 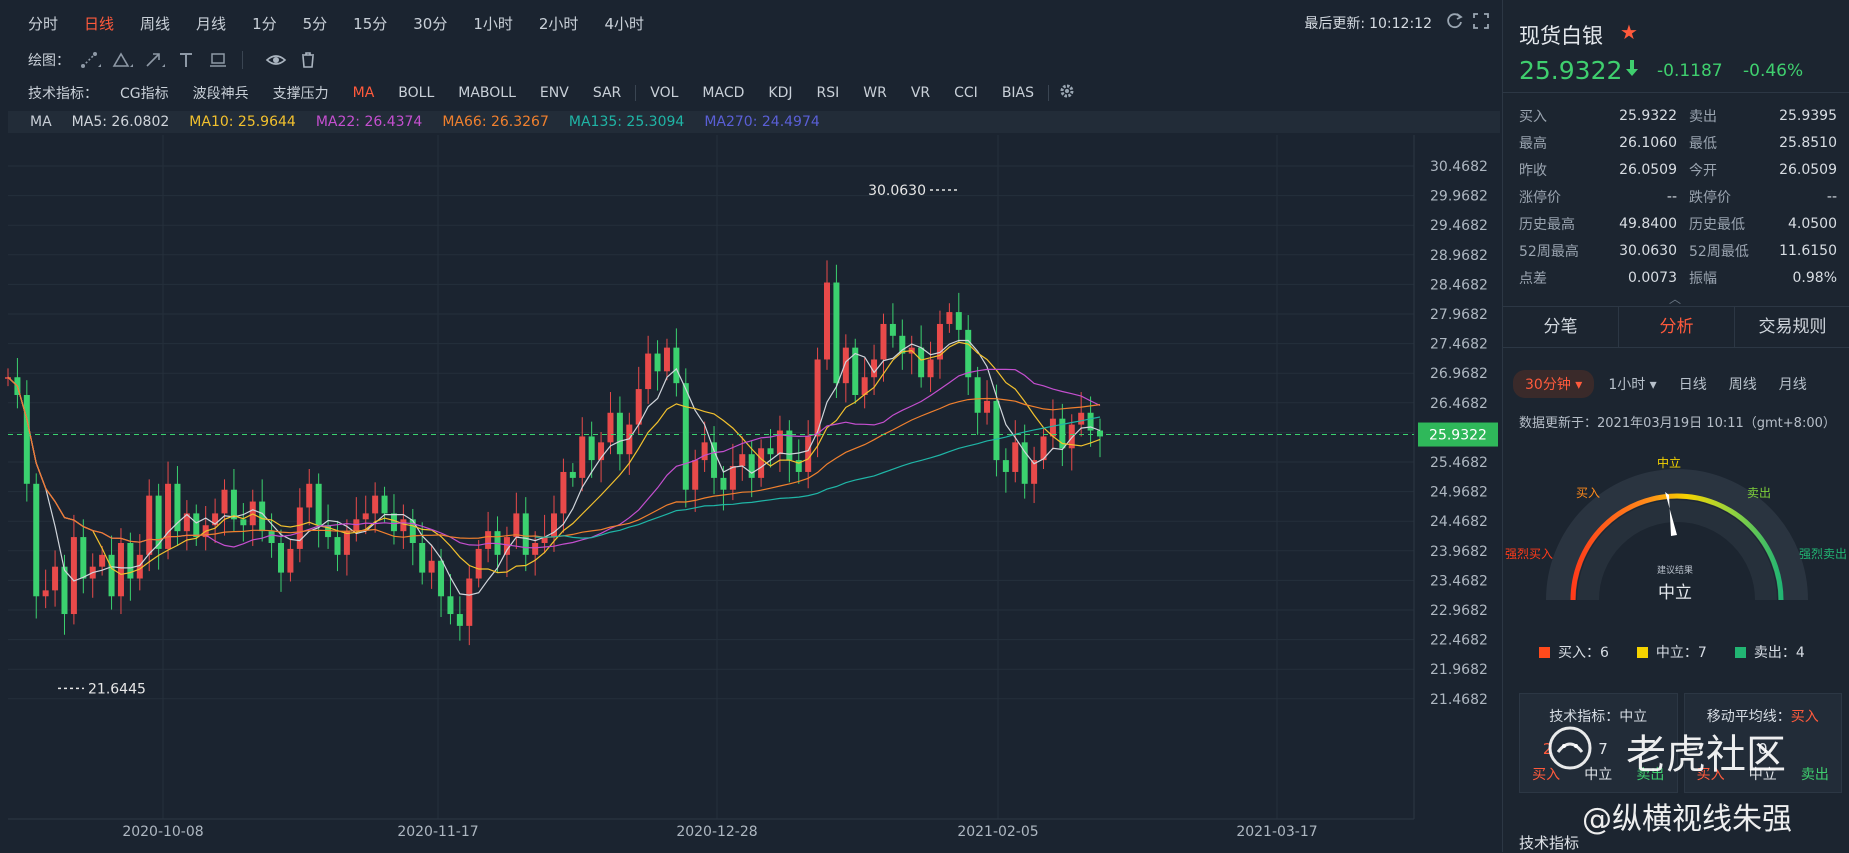 What do you see at coordinates (723, 93) in the screenshot?
I see `indicator-item: MACD` at bounding box center [723, 93].